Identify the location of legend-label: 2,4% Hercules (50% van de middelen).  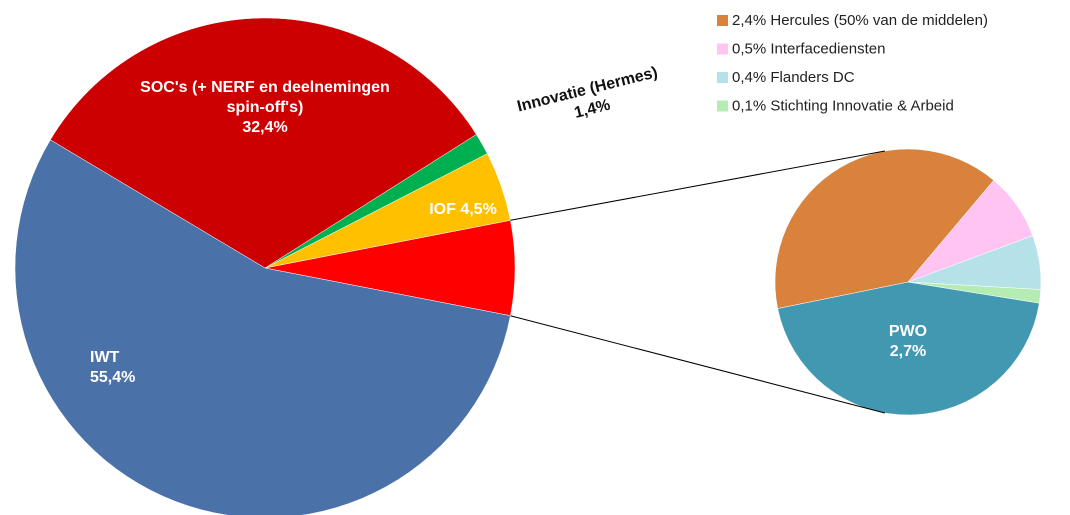
(860, 20).